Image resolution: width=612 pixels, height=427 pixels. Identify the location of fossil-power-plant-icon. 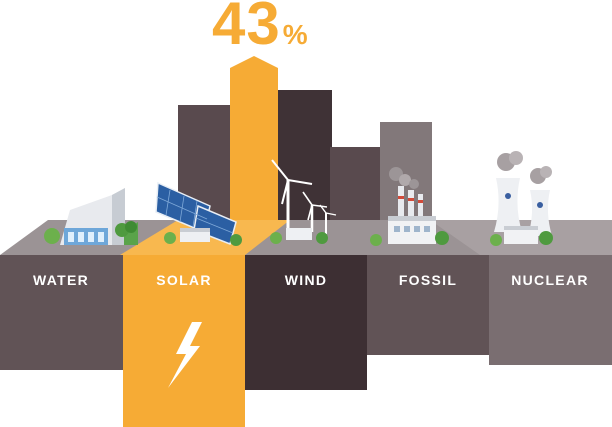
(409, 206).